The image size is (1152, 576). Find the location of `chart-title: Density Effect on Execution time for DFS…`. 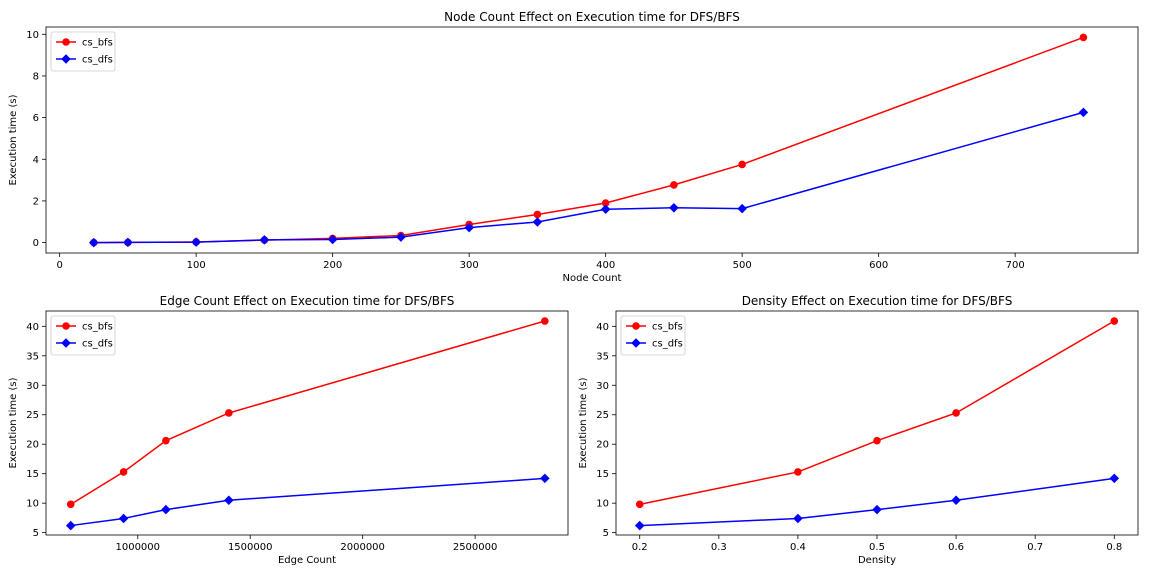

chart-title: Density Effect on Execution time for DFS… is located at coordinates (877, 301).